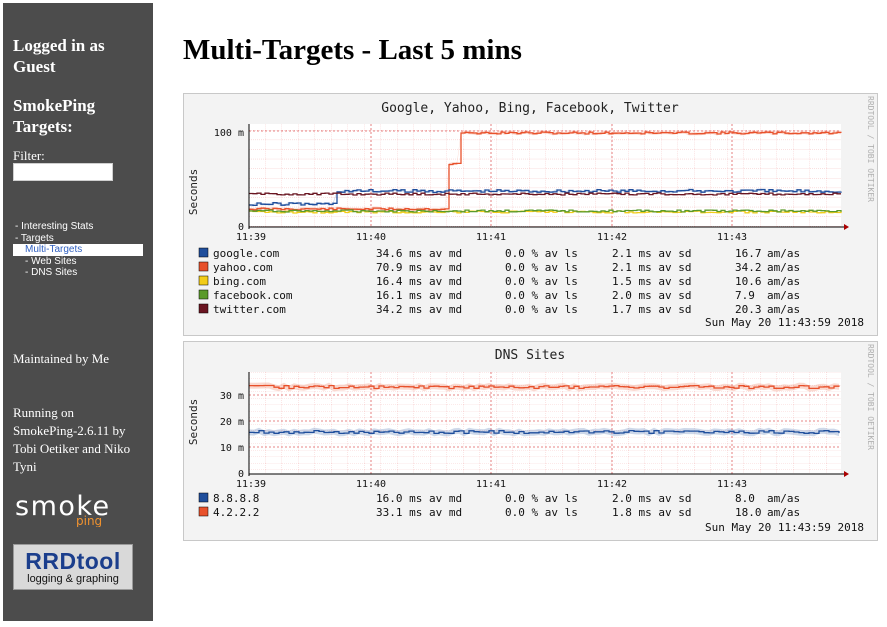 The height and width of the screenshot is (627, 887). Describe the element at coordinates (51, 261) in the screenshot. I see `menu-item-web-sites: - Web Sites` at that location.